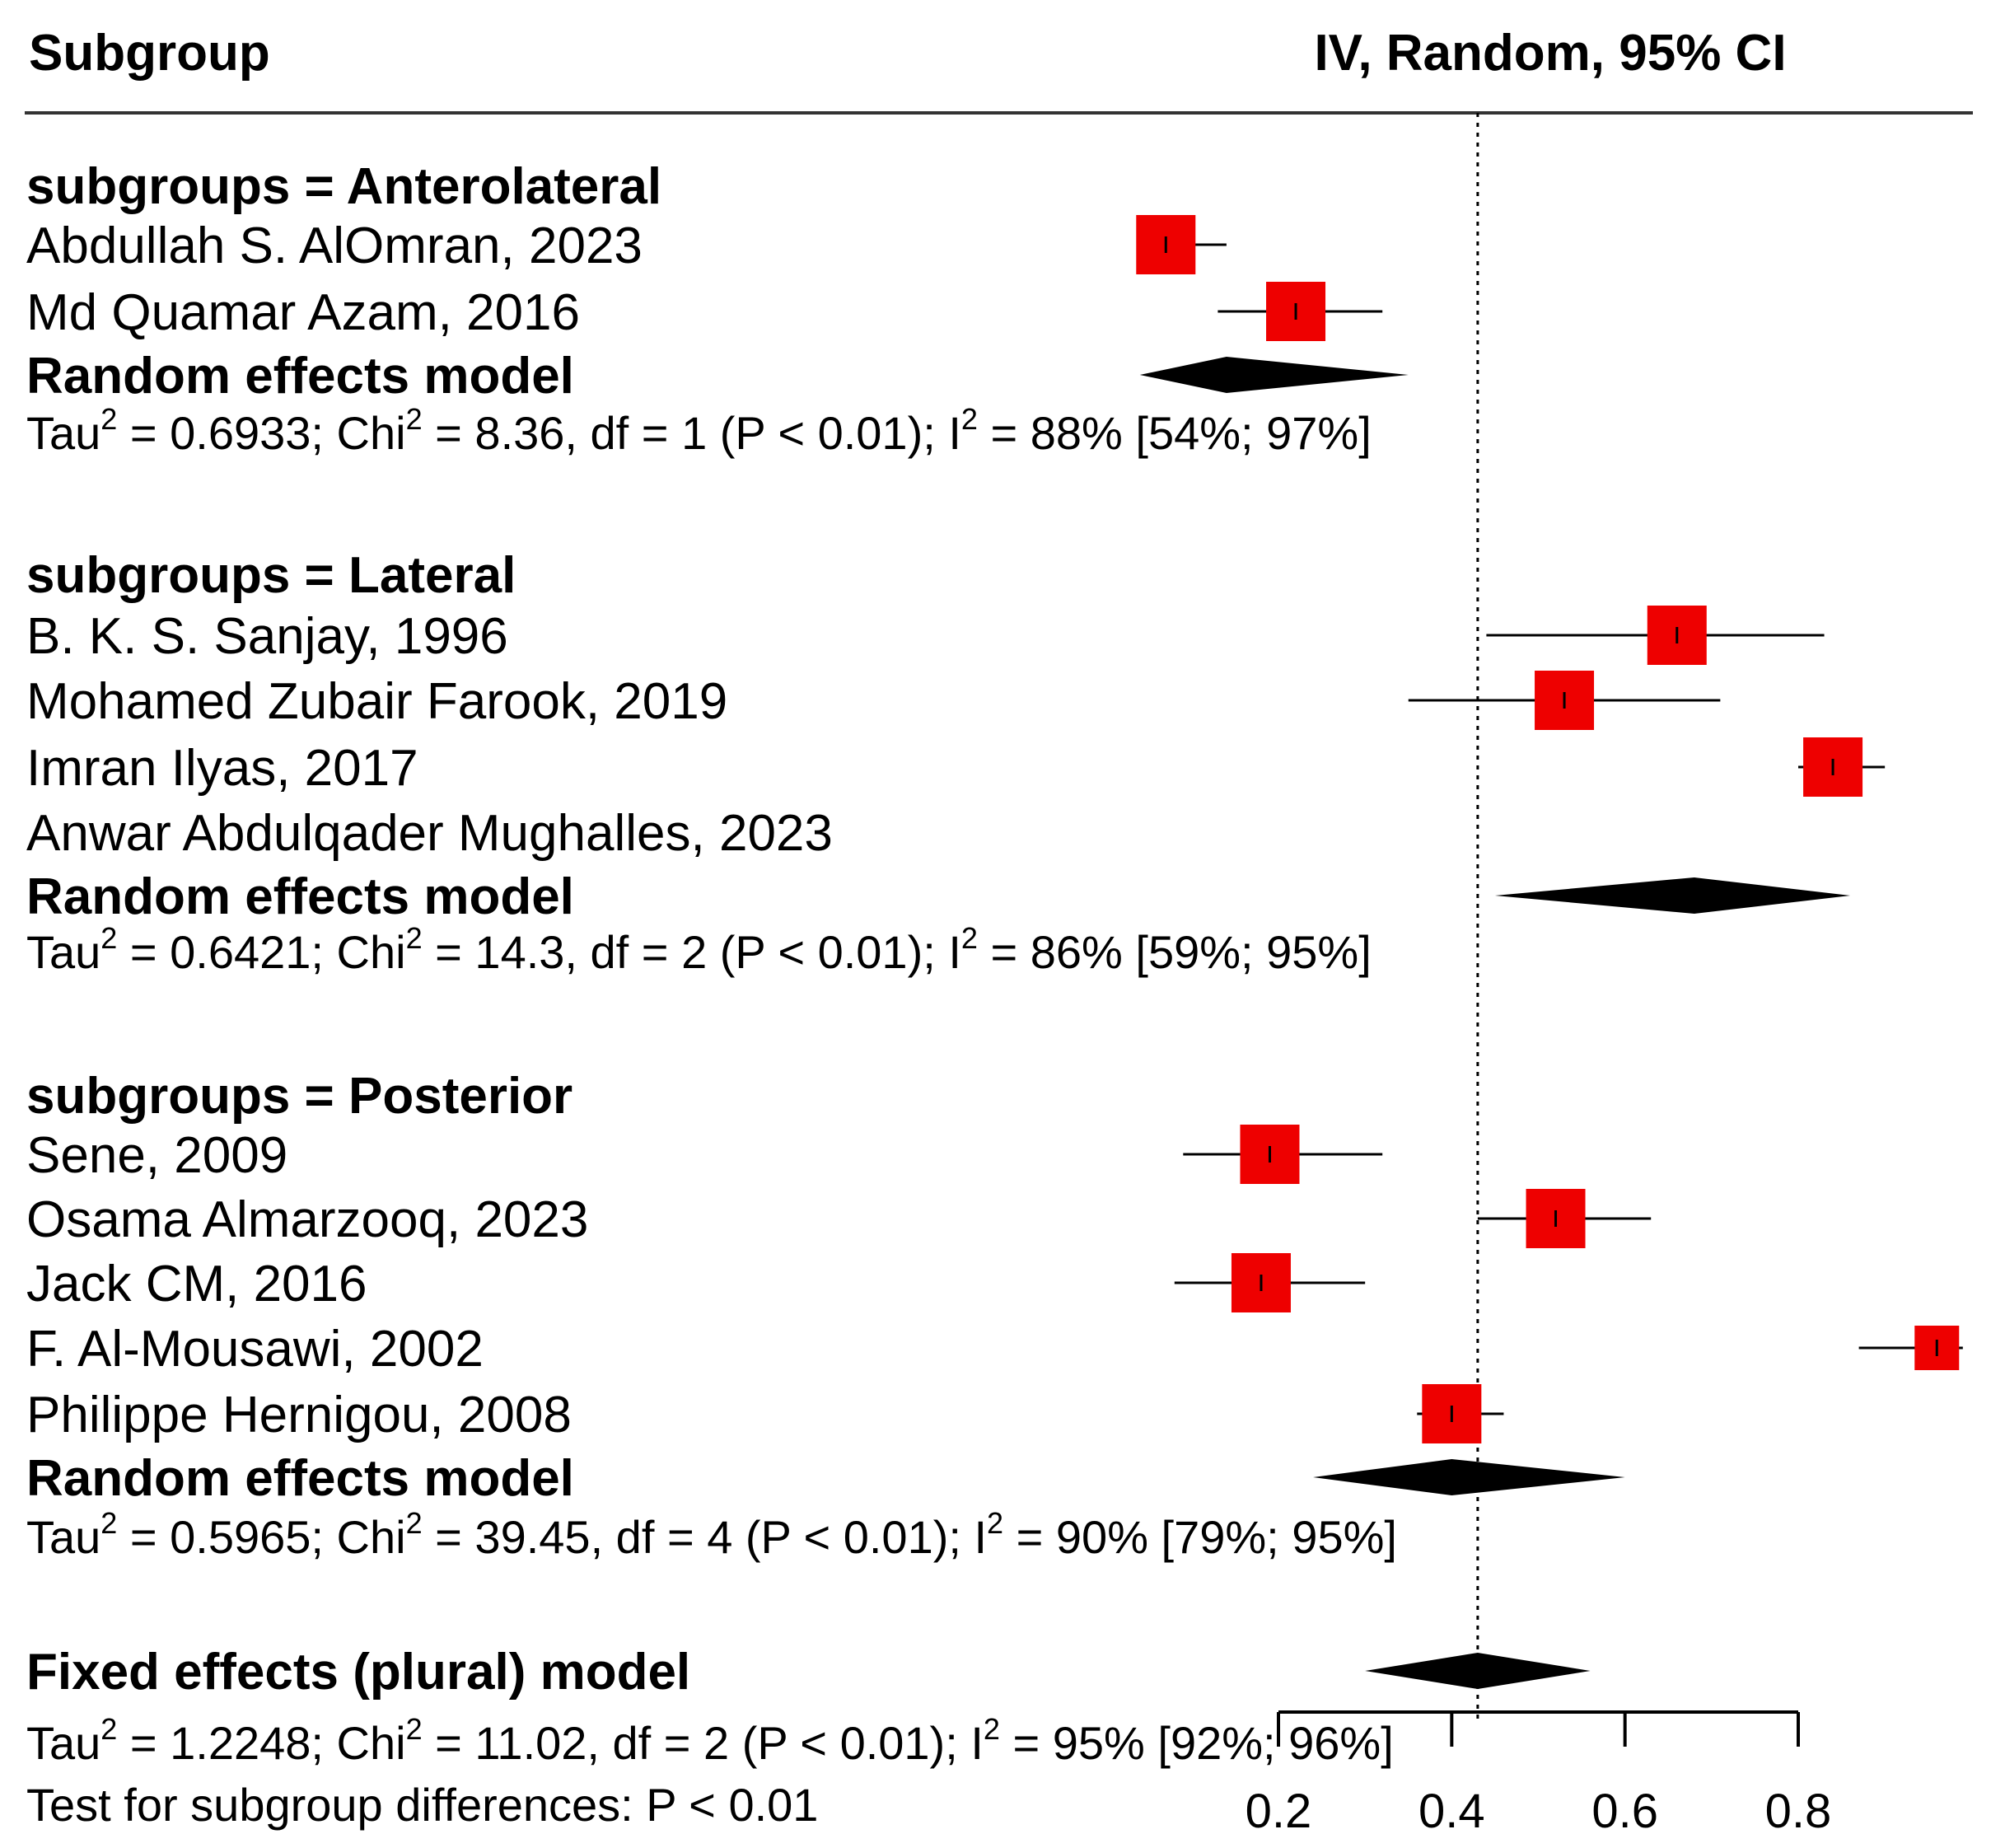 The height and width of the screenshot is (1848, 1991). I want to click on het-text: = 0.6933; Chi, so click(261, 433).